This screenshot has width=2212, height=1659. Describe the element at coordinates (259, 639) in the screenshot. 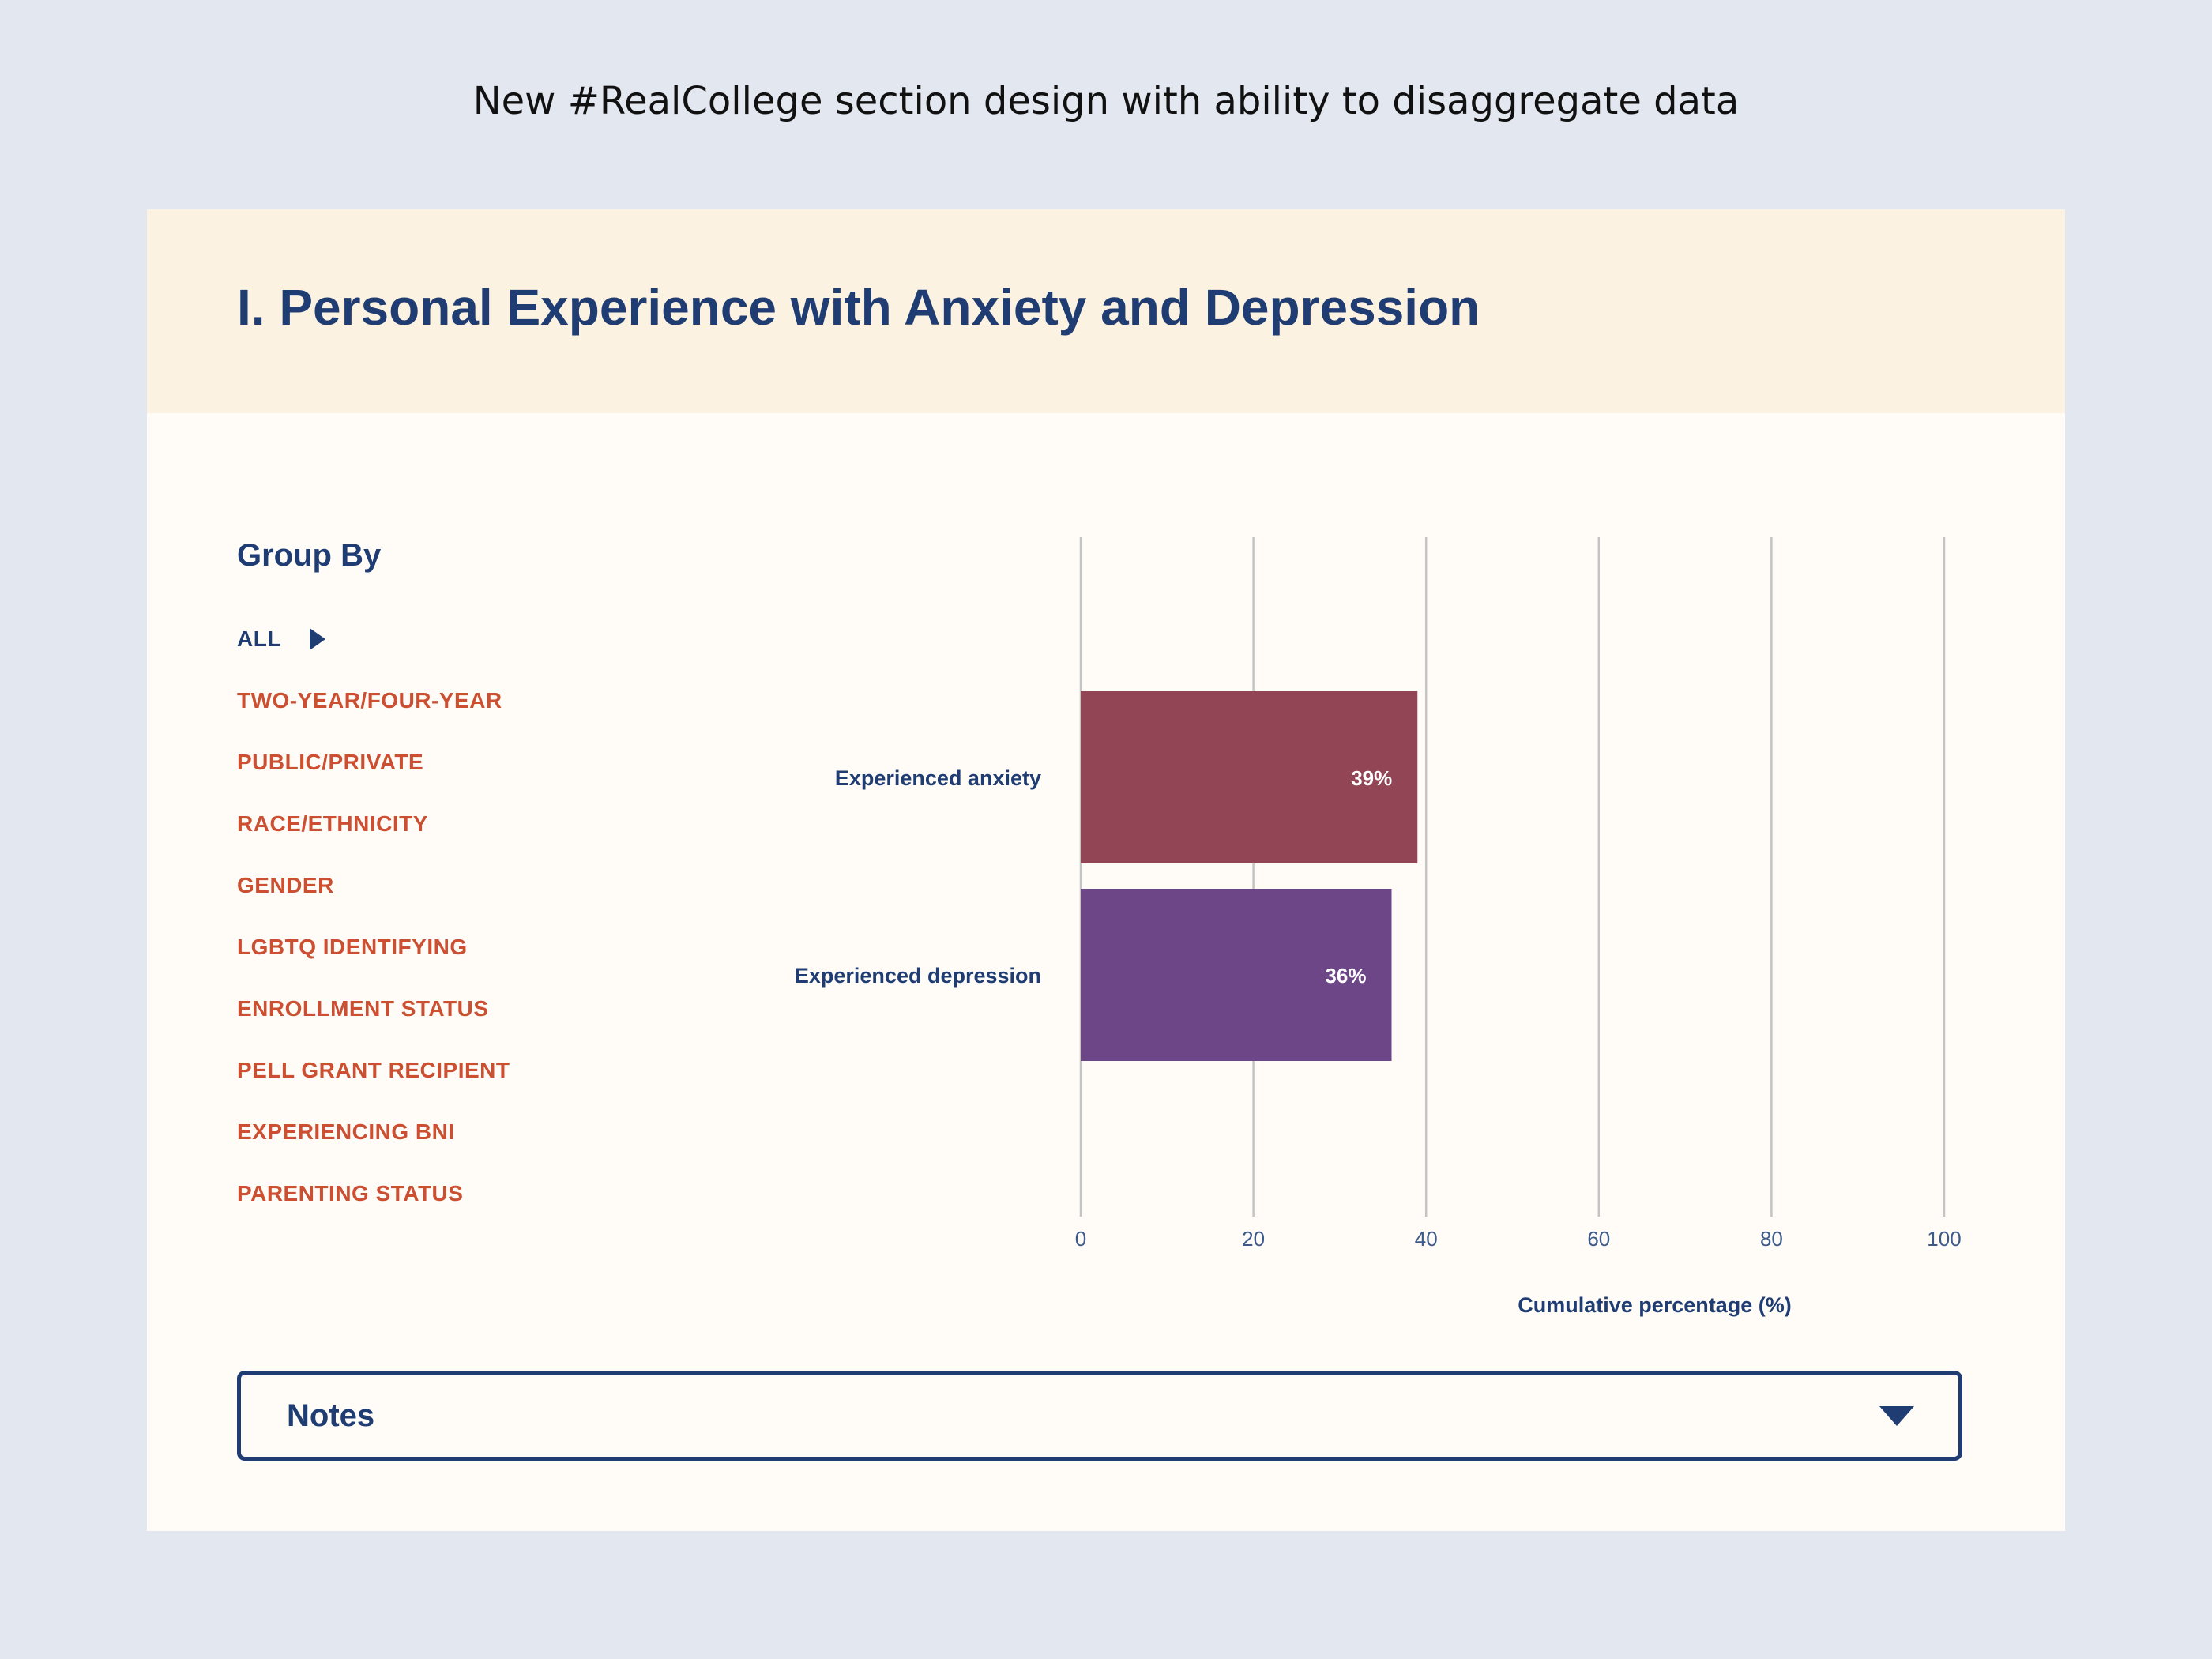

I see `group-by-item-label: ALL` at that location.